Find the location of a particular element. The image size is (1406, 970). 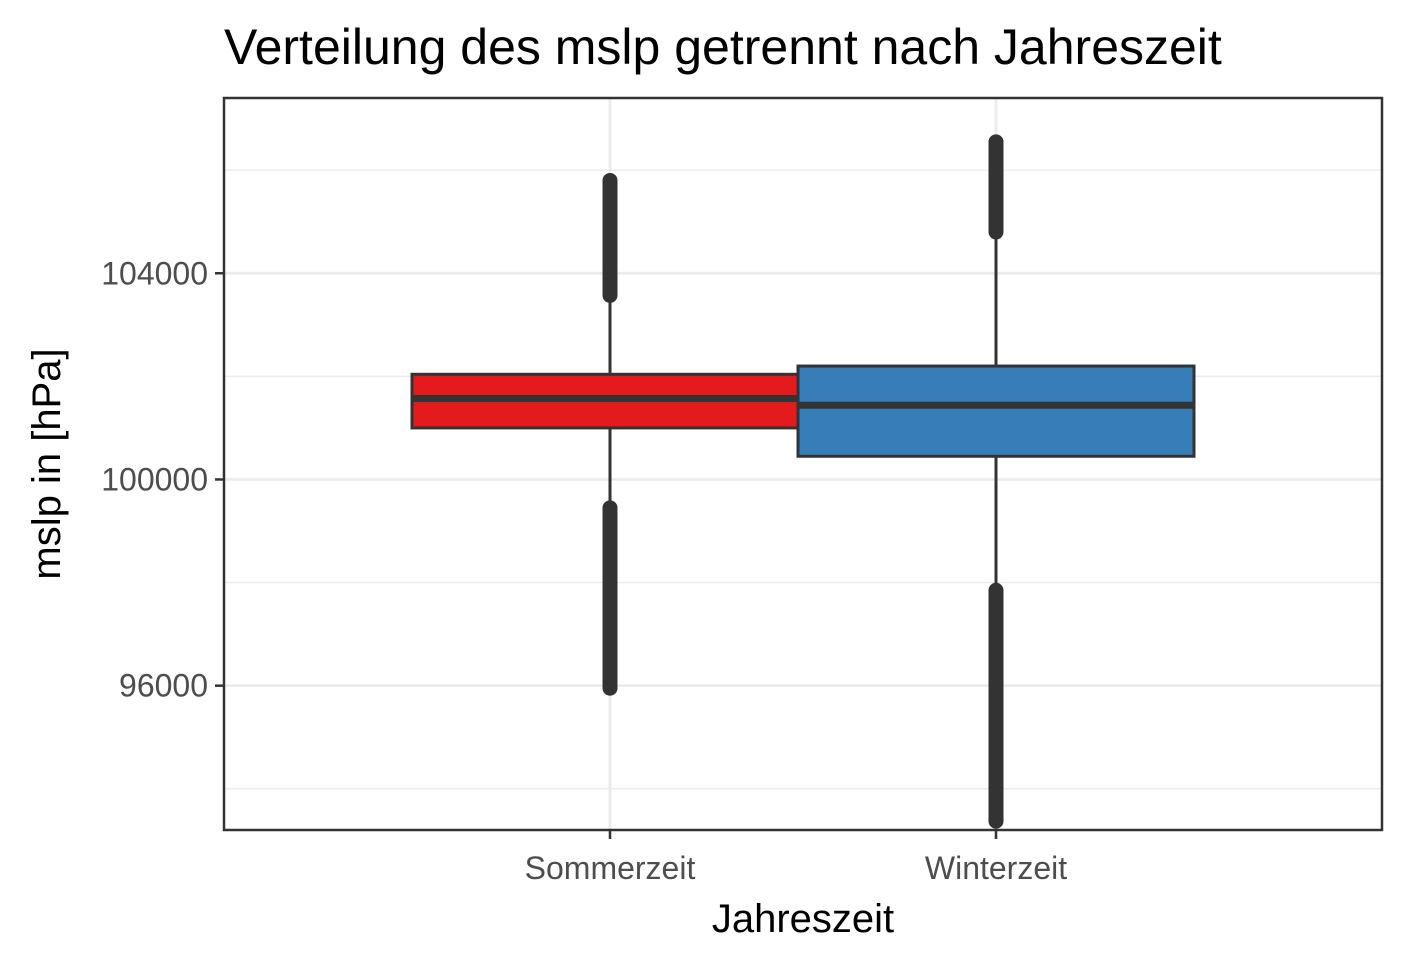

x-axis-title: Jahreszeit is located at coordinates (803, 919).